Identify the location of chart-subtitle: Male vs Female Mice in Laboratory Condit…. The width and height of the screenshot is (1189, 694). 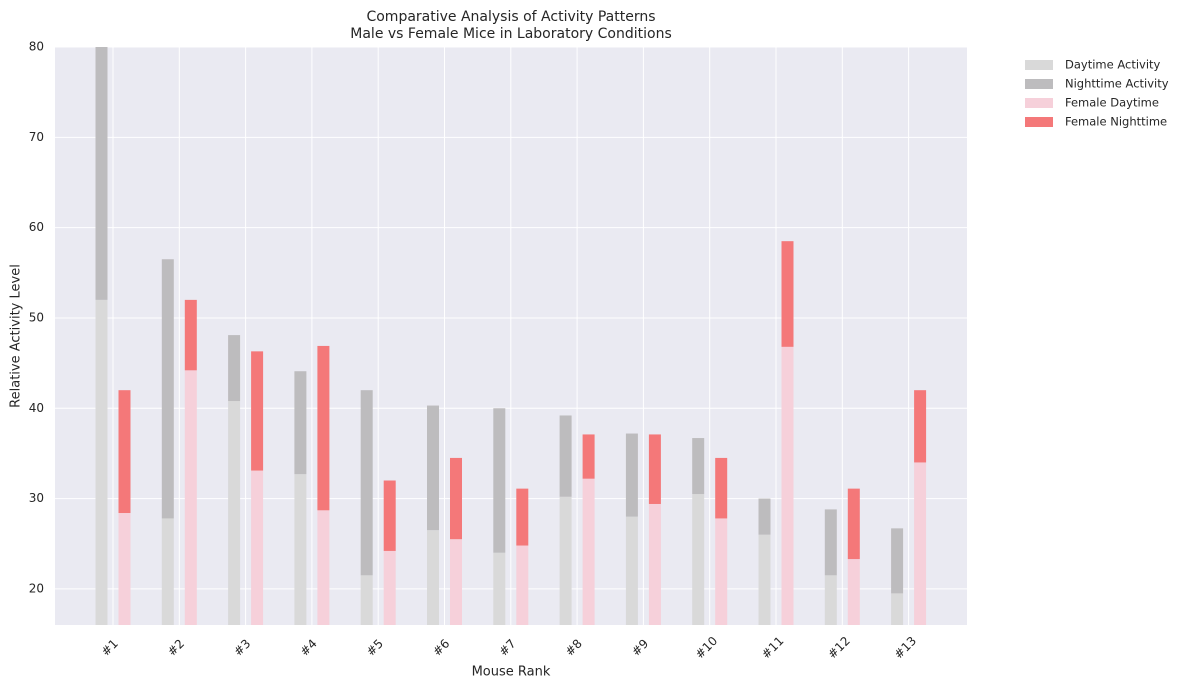
(510, 34).